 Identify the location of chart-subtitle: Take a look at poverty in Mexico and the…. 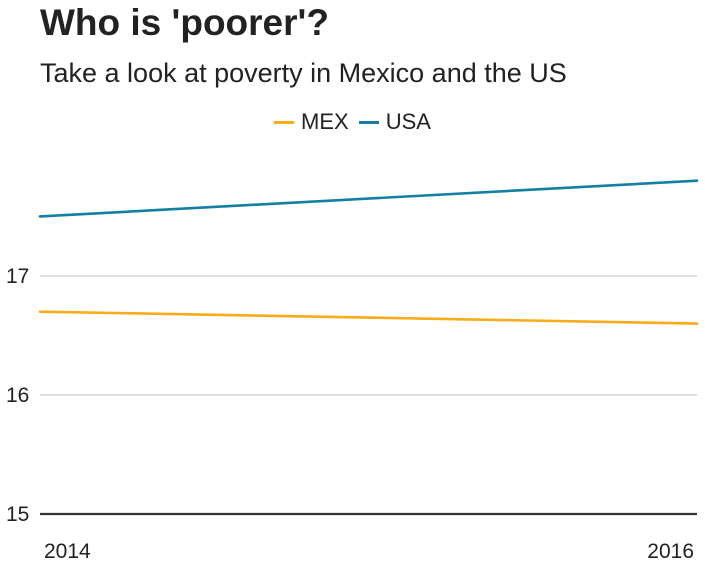
(303, 73).